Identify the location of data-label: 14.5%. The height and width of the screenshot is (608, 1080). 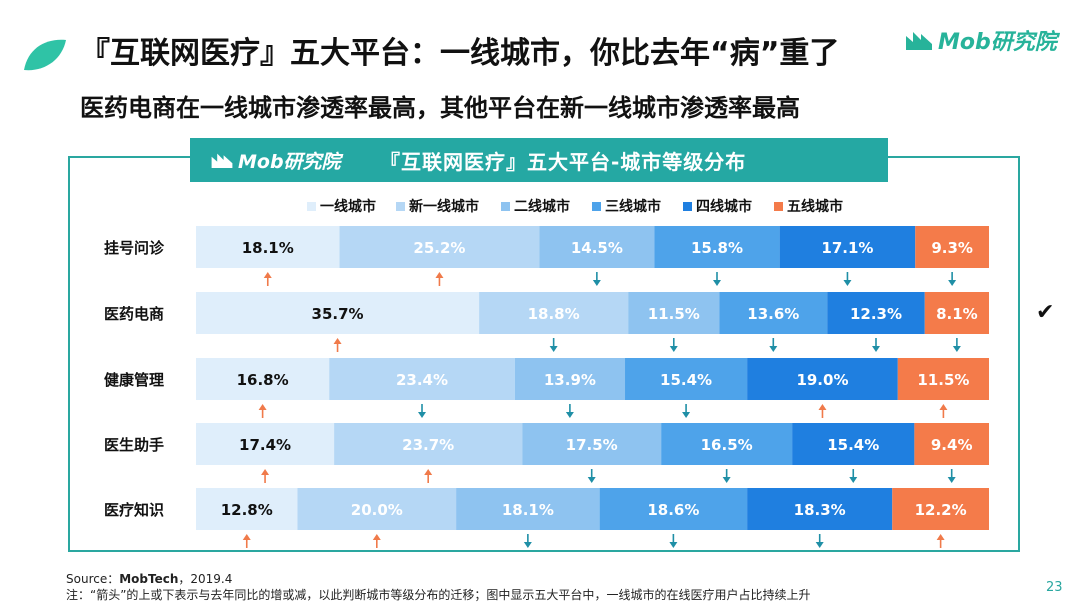
(597, 248).